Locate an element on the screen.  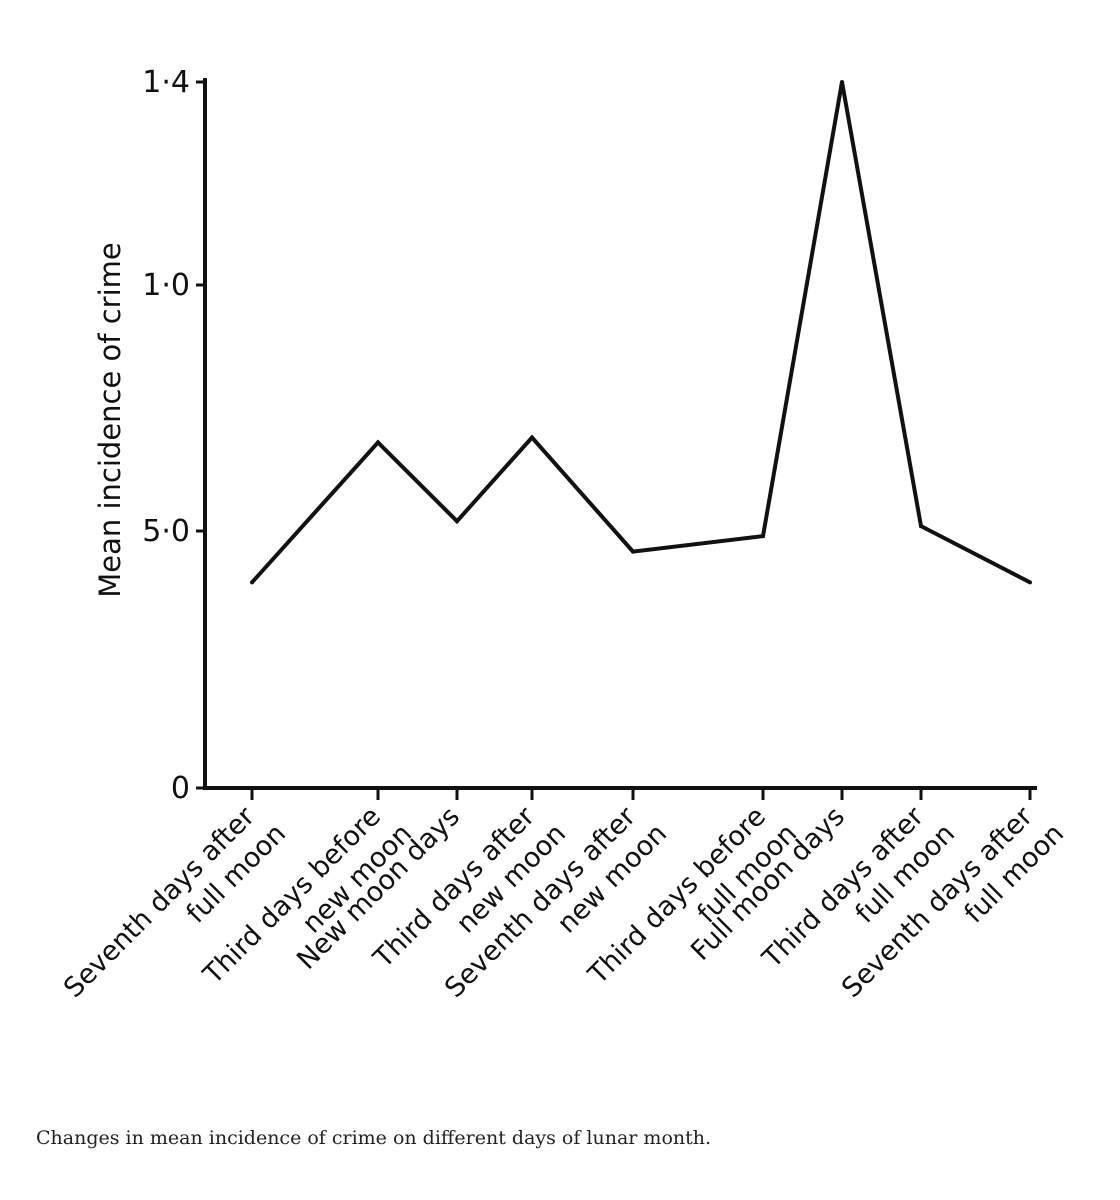
y-tick-label: 1·0 is located at coordinates (166, 285).